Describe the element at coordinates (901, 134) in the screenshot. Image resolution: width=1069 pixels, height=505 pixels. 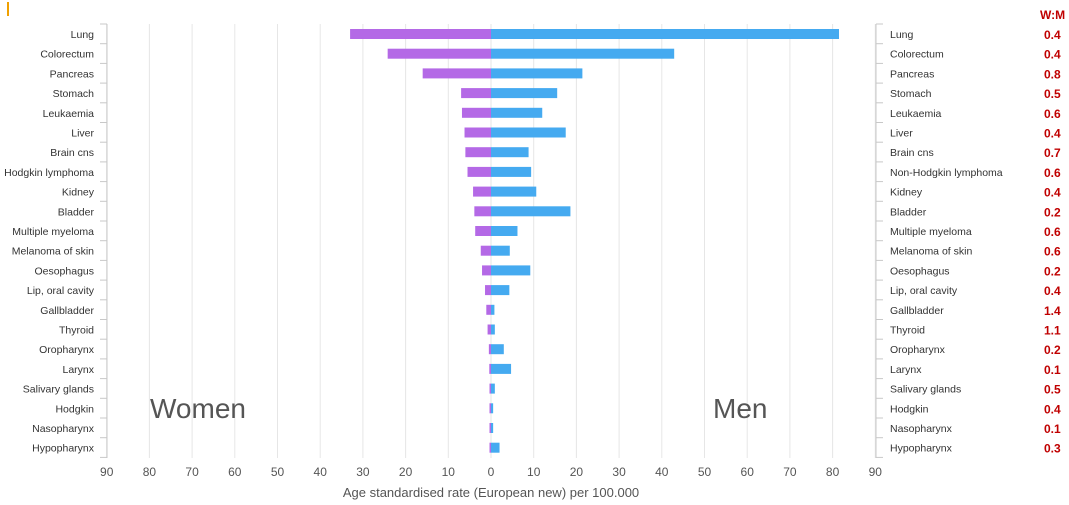
I see `right-category-label: Liver` at that location.